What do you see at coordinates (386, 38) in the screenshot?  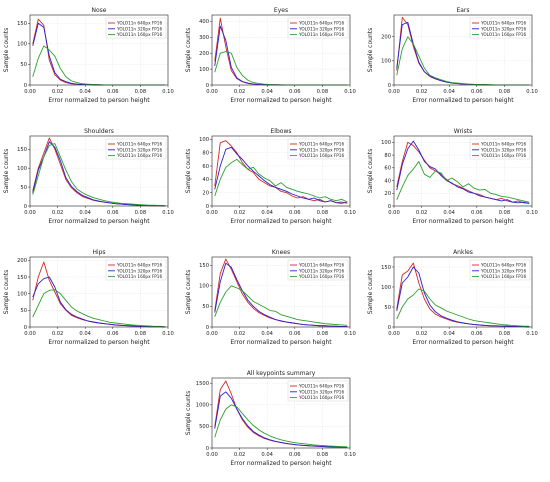 I see `y-tick-label: 200` at bounding box center [386, 38].